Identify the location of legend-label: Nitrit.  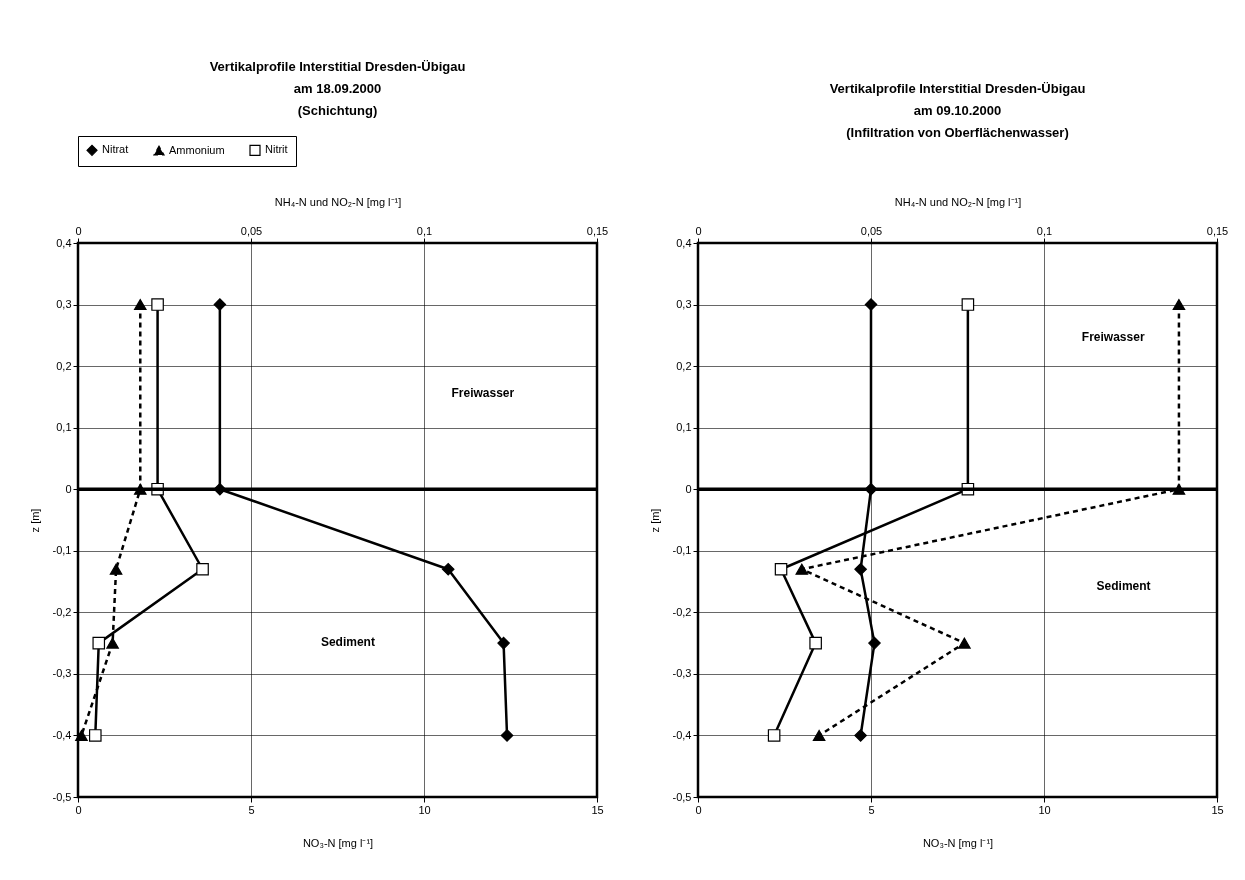
(276, 149).